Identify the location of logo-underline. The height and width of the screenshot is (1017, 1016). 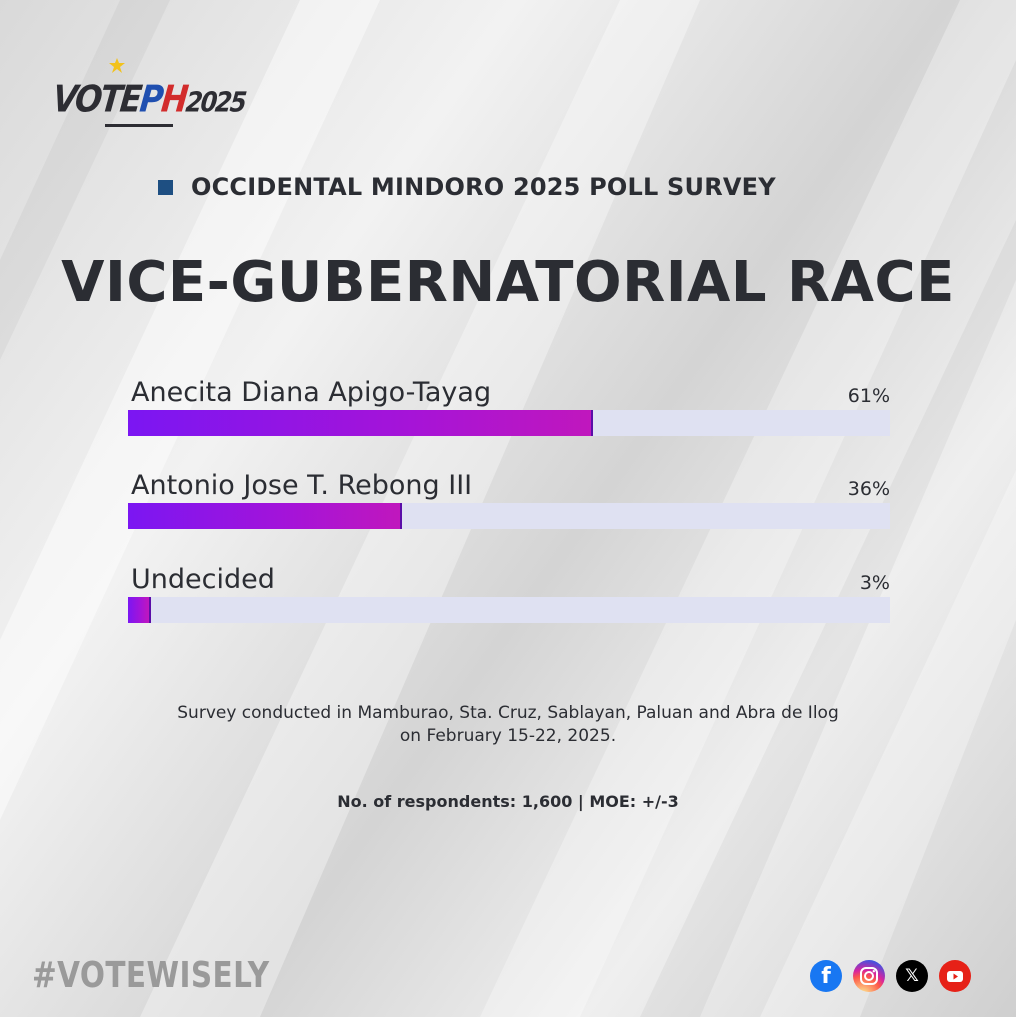
(139, 125).